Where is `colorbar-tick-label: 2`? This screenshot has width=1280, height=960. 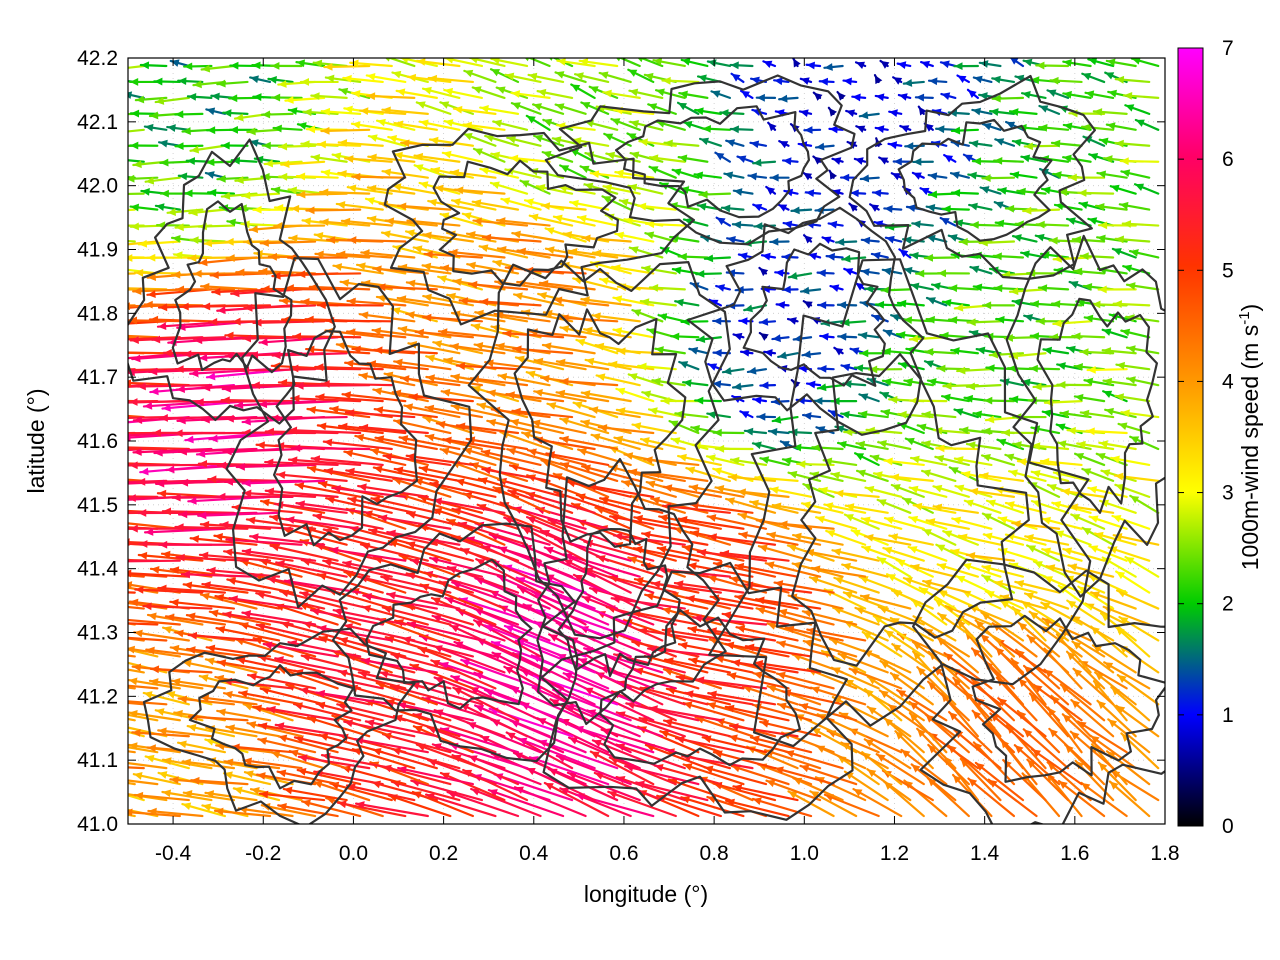
colorbar-tick-label: 2 is located at coordinates (1228, 604).